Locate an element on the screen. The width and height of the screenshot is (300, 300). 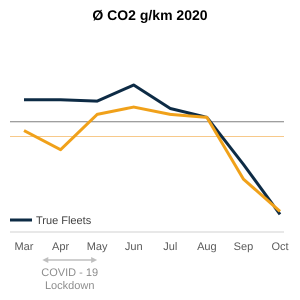
legend-label: True Fleets is located at coordinates (64, 221).